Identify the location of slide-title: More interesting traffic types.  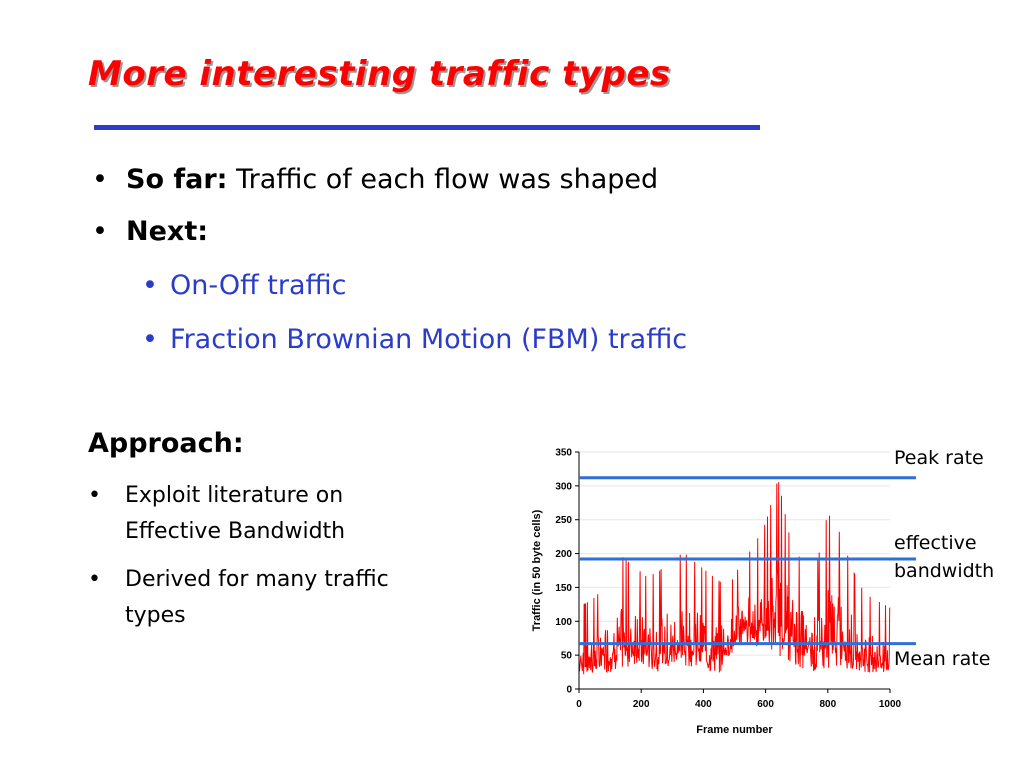
(379, 74).